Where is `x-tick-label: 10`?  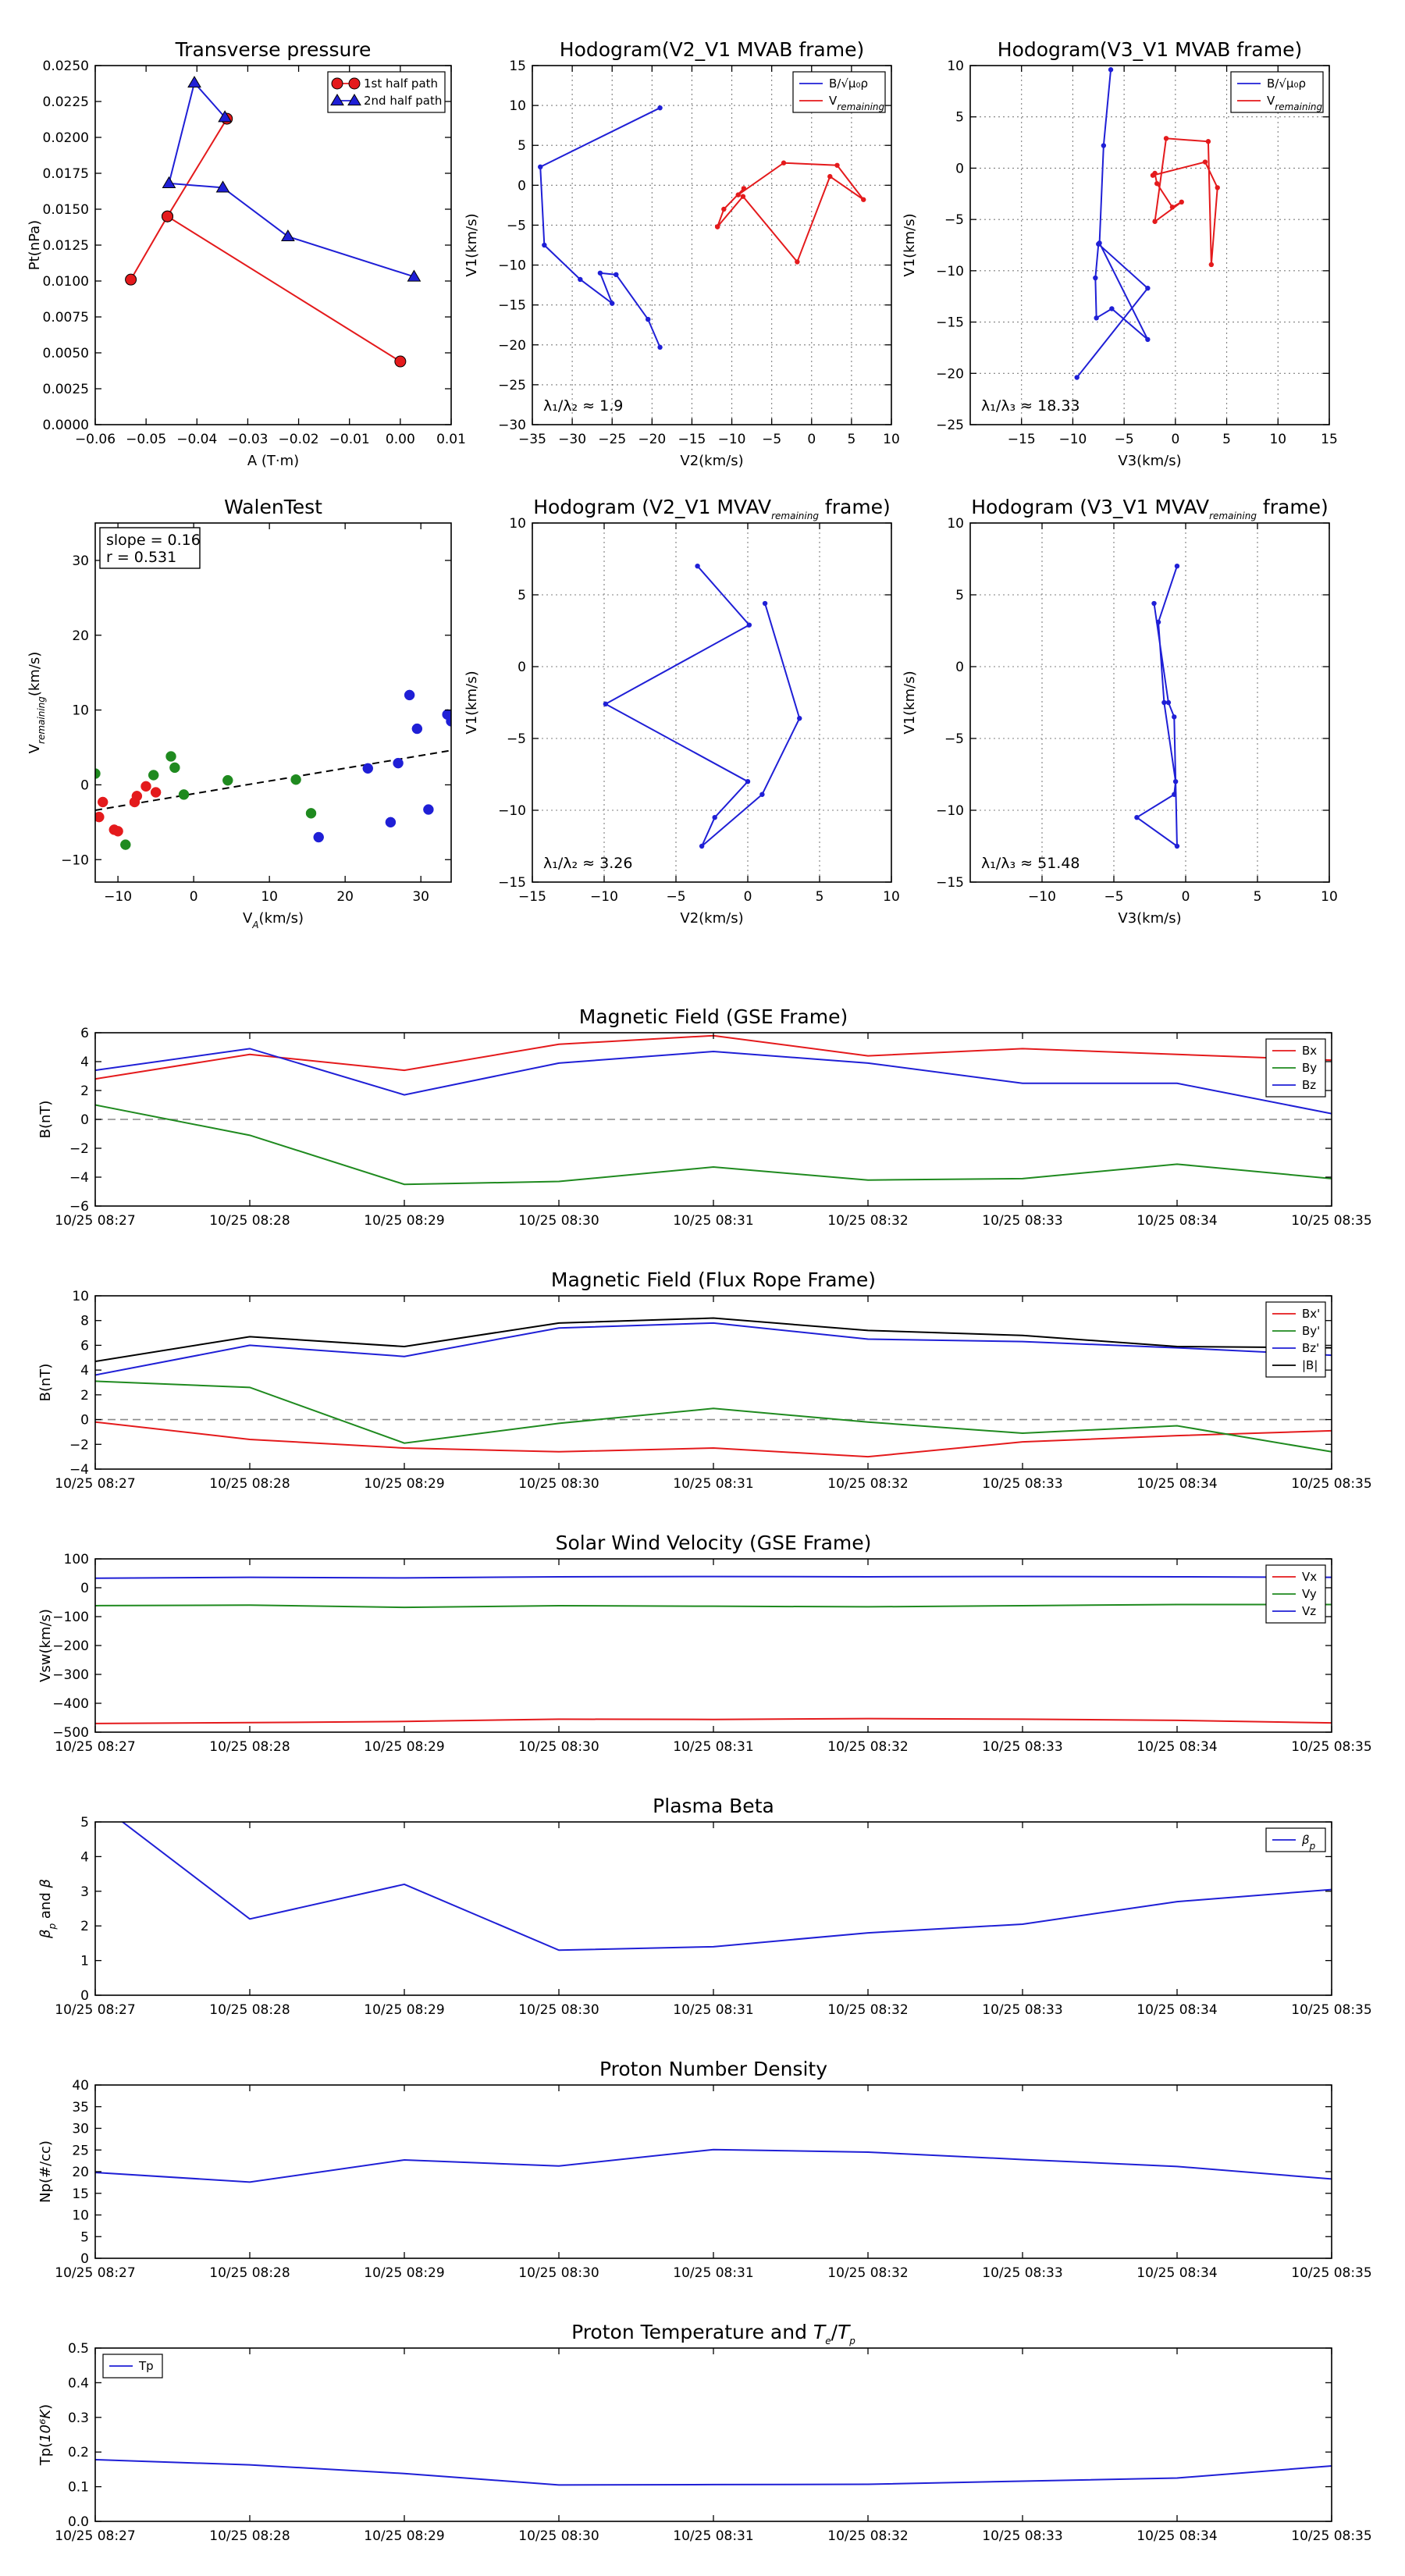
x-tick-label: 10 is located at coordinates (892, 439).